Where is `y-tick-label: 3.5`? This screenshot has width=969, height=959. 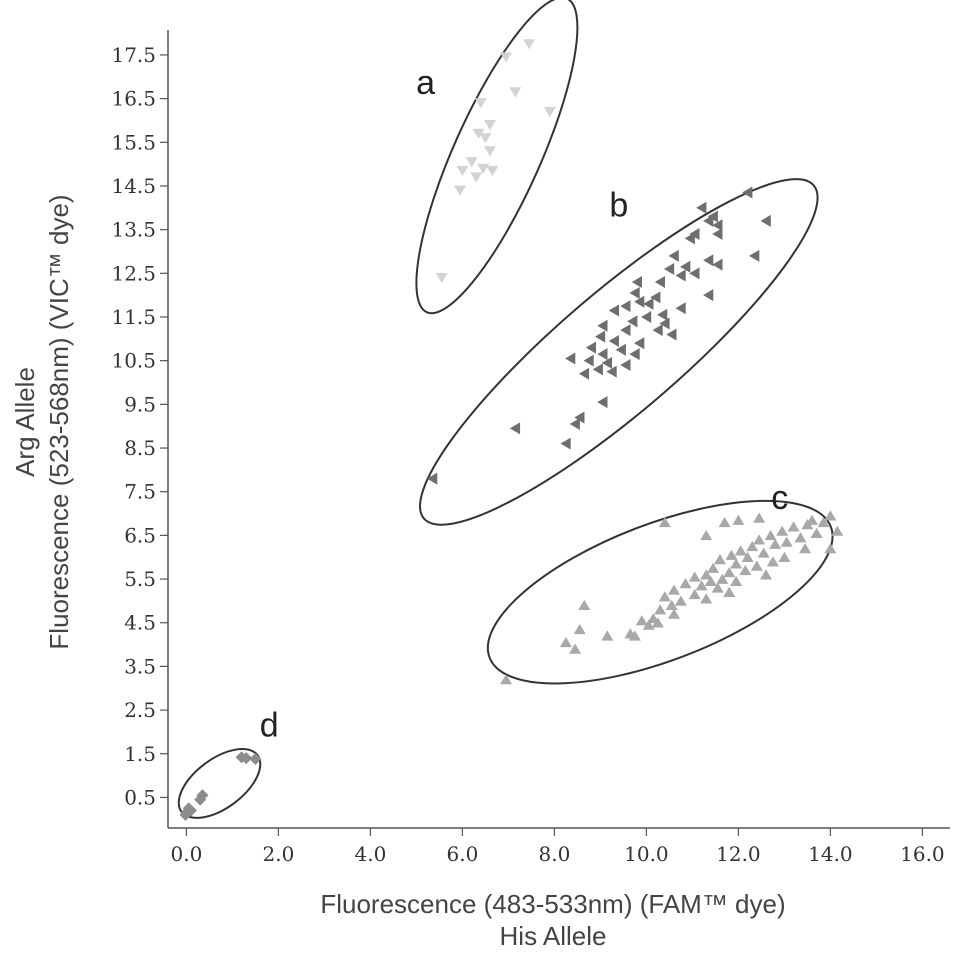
y-tick-label: 3.5 is located at coordinates (140, 666).